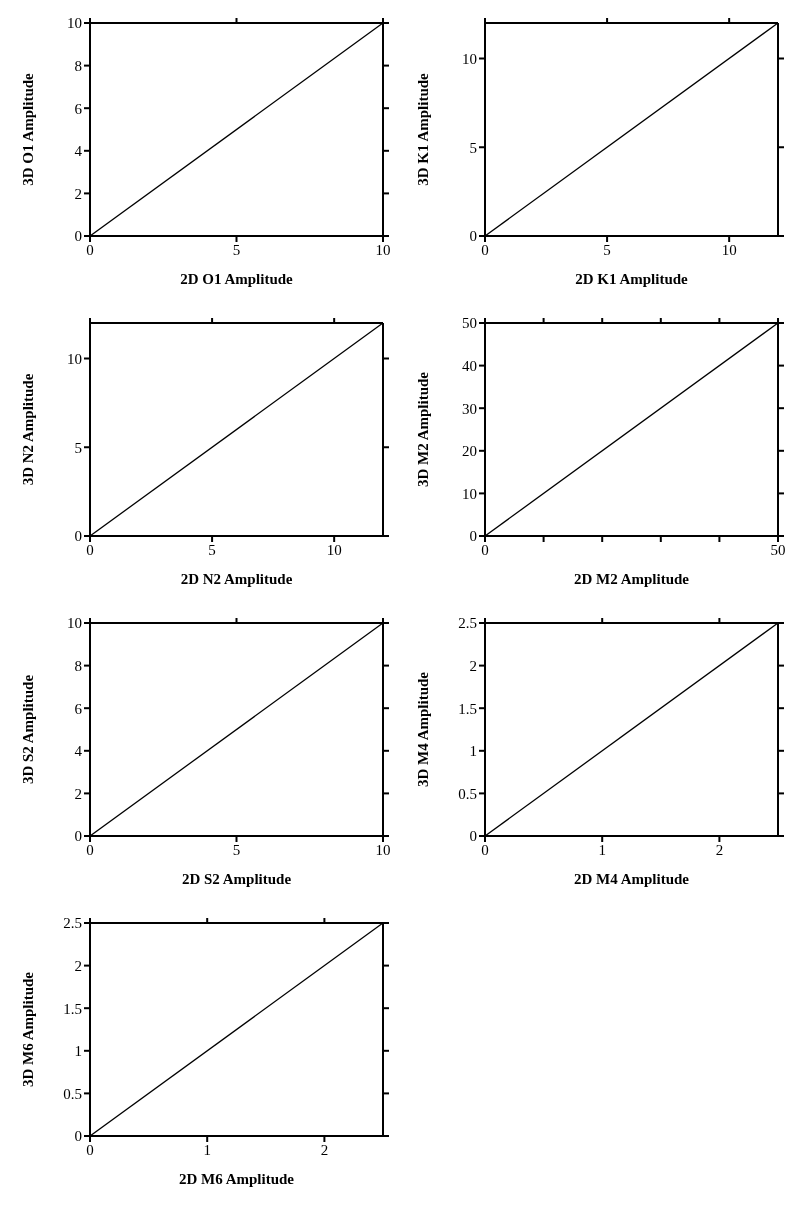 The image size is (808, 1227). What do you see at coordinates (469, 365) in the screenshot?
I see `y-tick-label: 40` at bounding box center [469, 365].